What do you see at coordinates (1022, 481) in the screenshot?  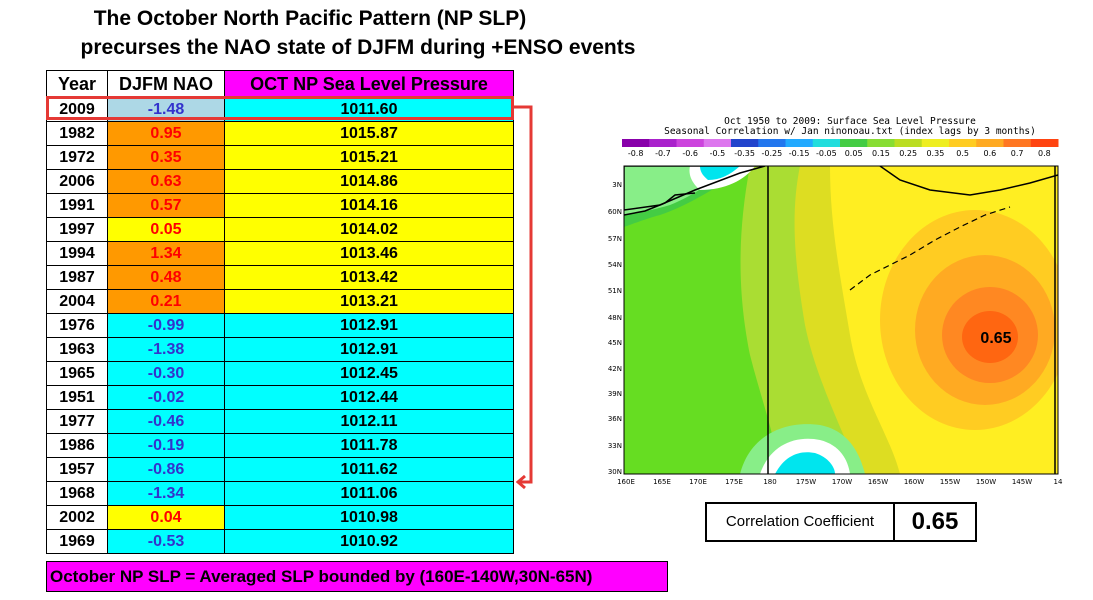 I see `map-x-tick: 145W` at bounding box center [1022, 481].